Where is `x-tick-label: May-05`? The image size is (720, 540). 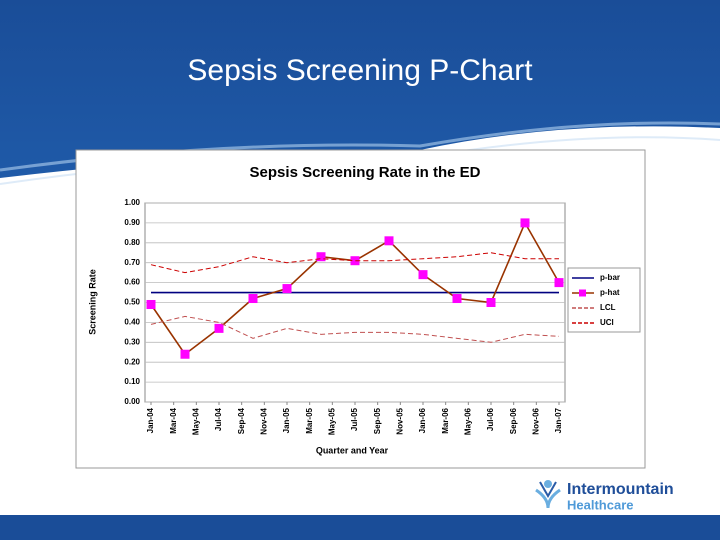
x-tick-label: May-05 is located at coordinates (331, 421).